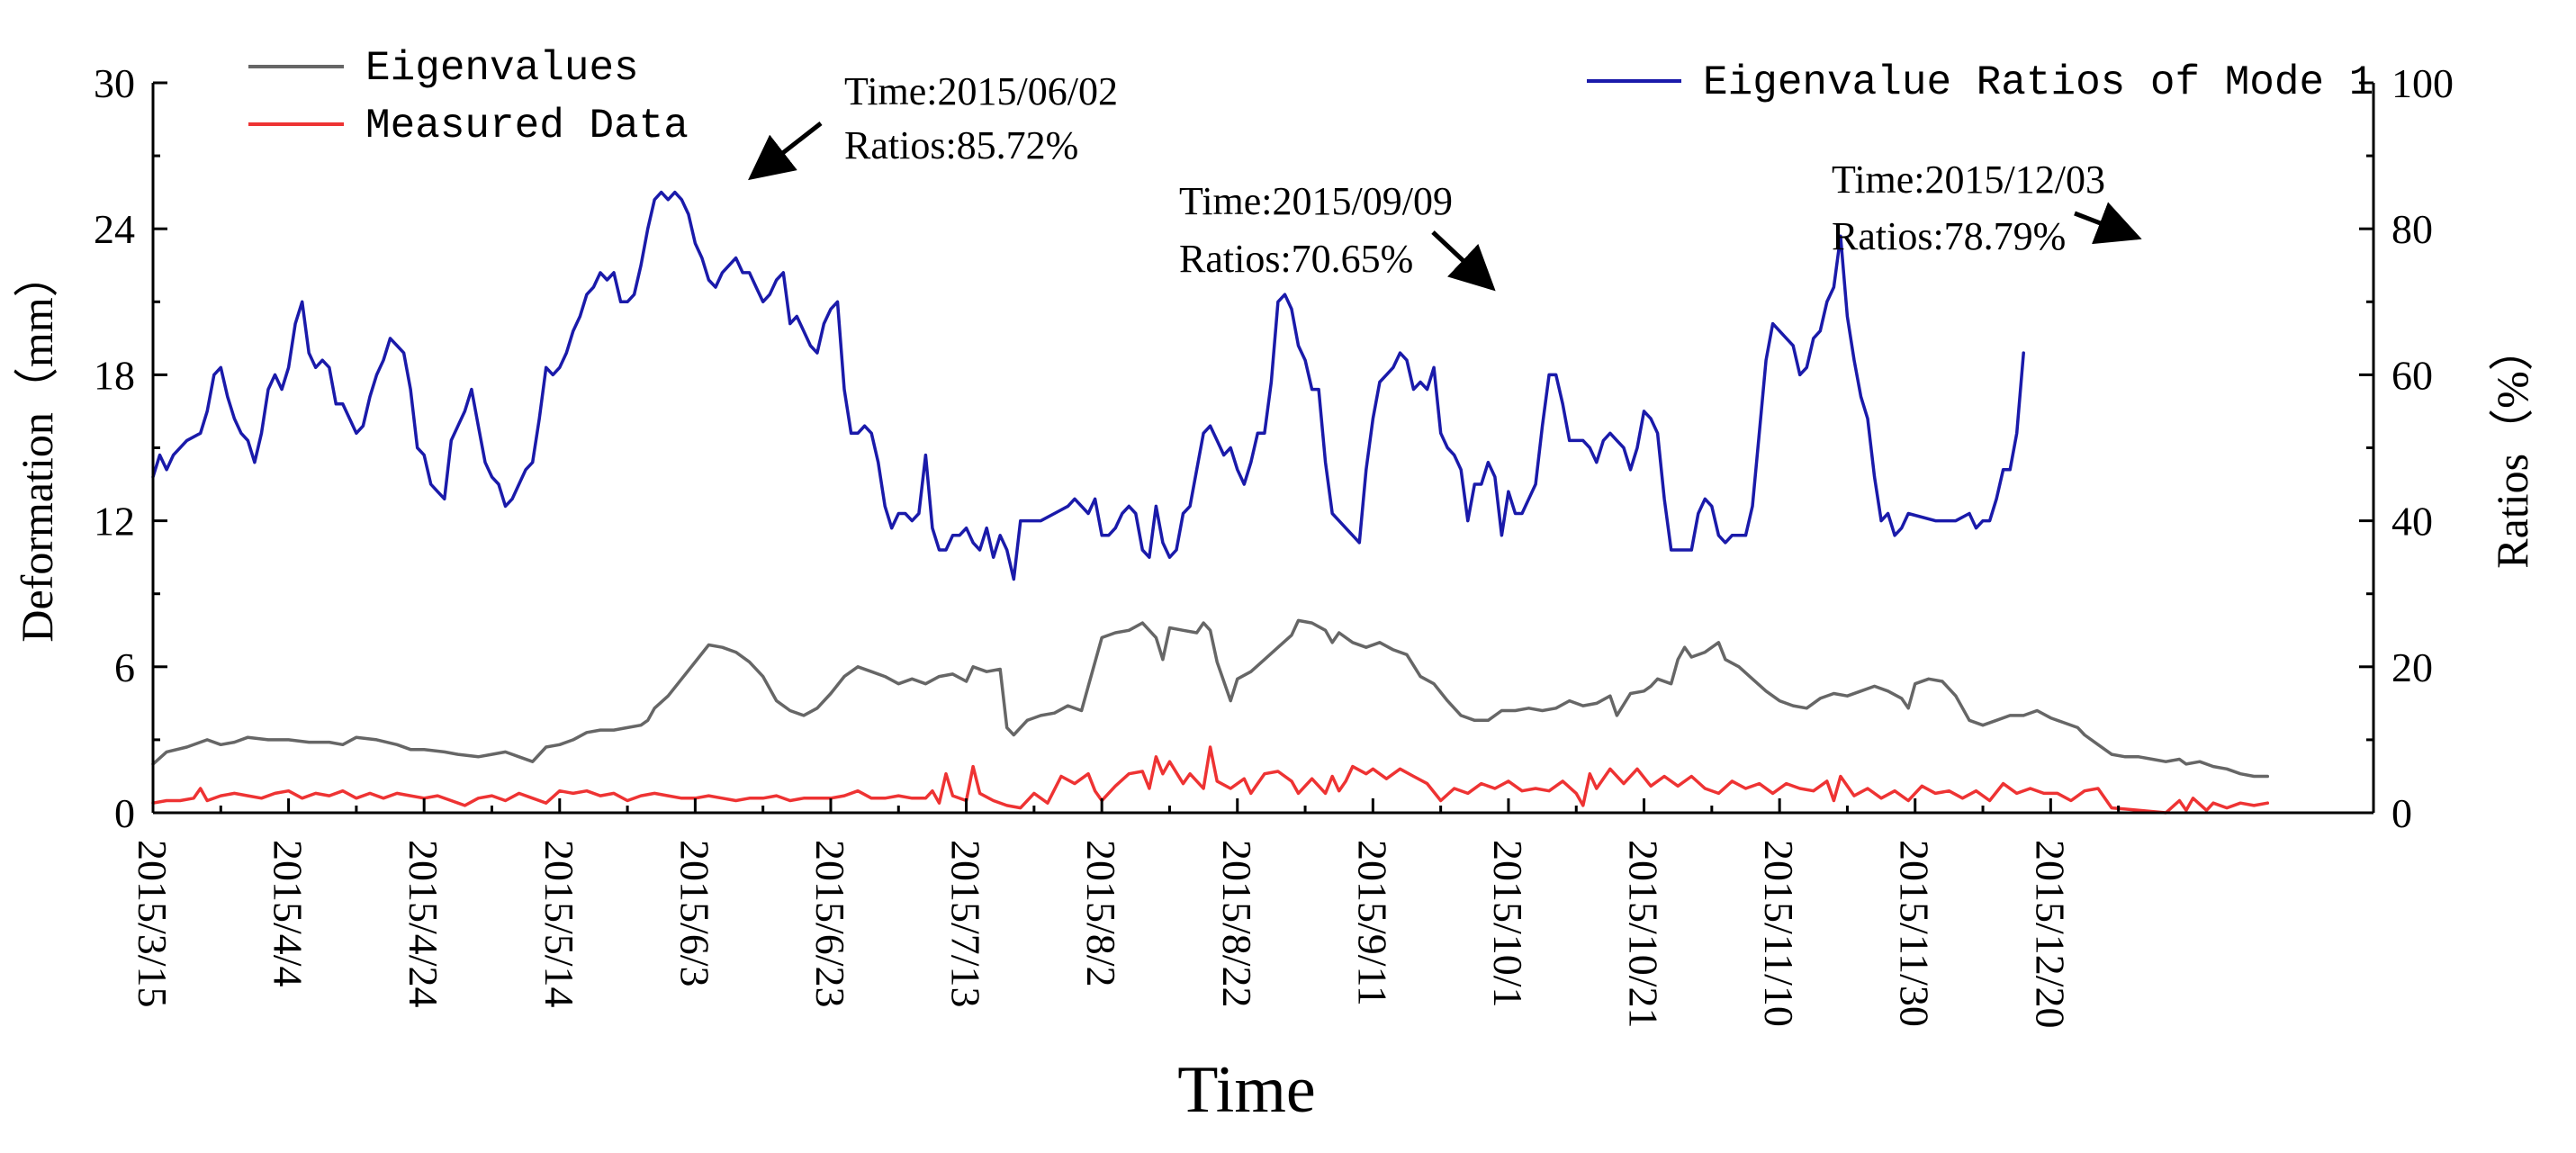 Image resolution: width=2576 pixels, height=1153 pixels. What do you see at coordinates (2412, 229) in the screenshot?
I see `y-right-tick-label: 80` at bounding box center [2412, 229].